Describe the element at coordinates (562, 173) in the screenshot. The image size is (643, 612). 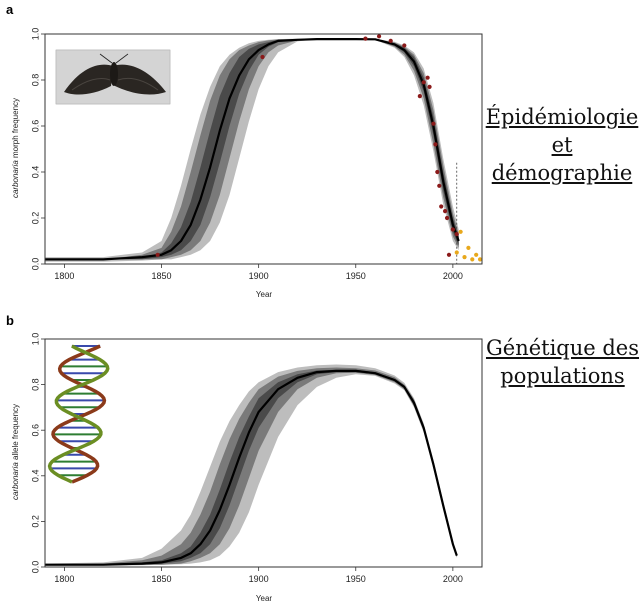
I see `side-note-a-line-3: démographie` at that location.